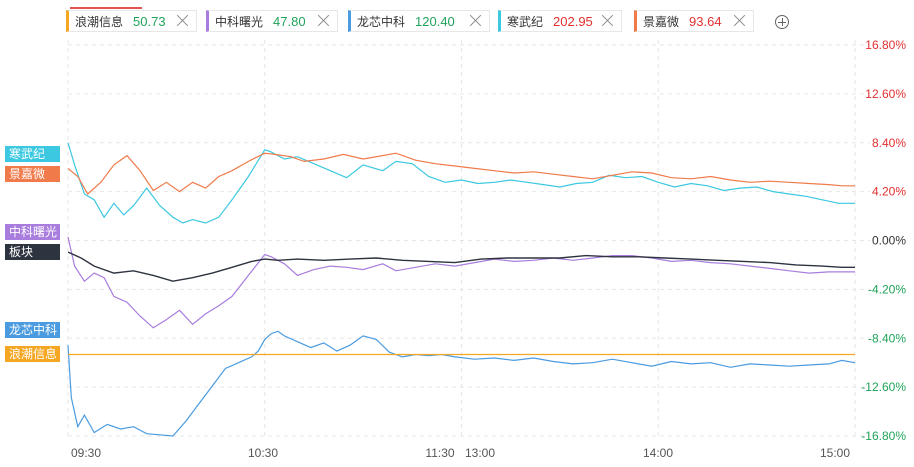  Describe the element at coordinates (885, 94) in the screenshot. I see `y-tick-label: 12.60%` at that location.